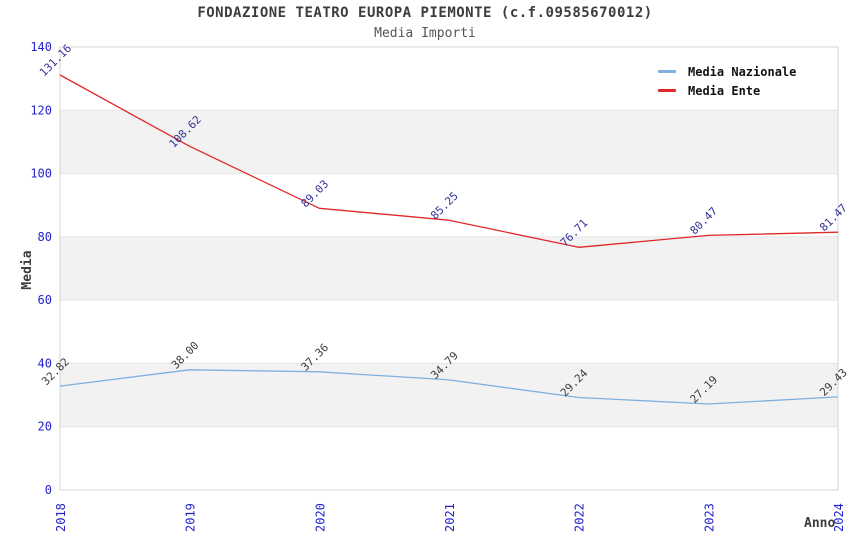 The image size is (850, 550). I want to click on x-tick-label: 2023, so click(709, 517).